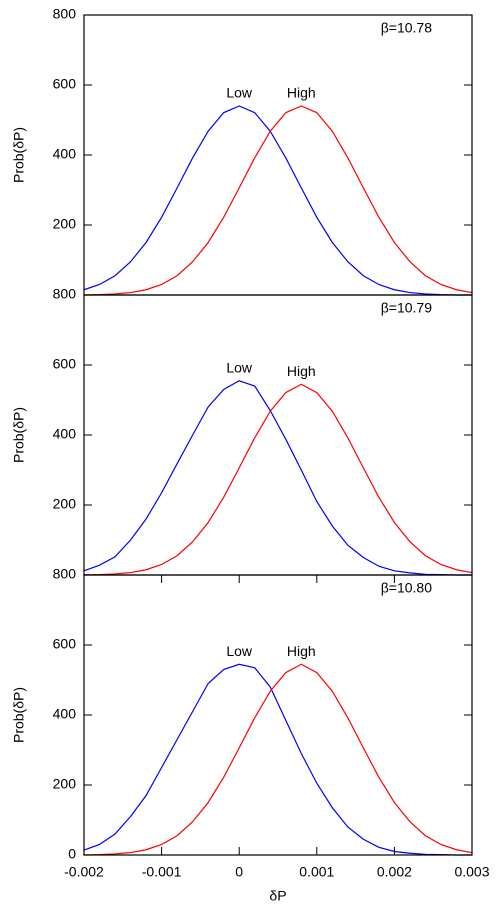 The image size is (500, 906). What do you see at coordinates (316, 872) in the screenshot?
I see `x-tick-label: 0.001` at bounding box center [316, 872].